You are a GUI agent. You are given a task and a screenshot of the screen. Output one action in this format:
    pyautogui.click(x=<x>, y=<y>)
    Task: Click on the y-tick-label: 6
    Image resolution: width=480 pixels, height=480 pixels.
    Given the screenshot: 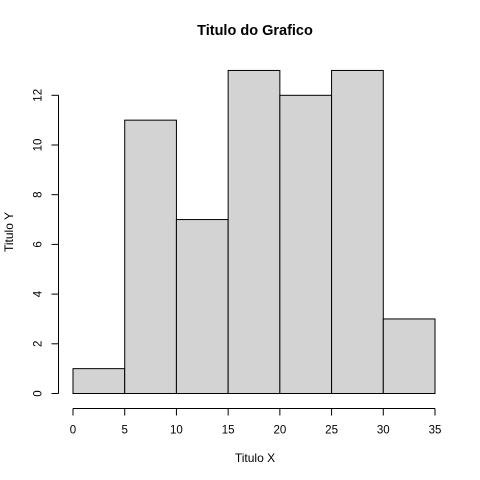 What is the action you would take?
    pyautogui.click(x=39, y=244)
    